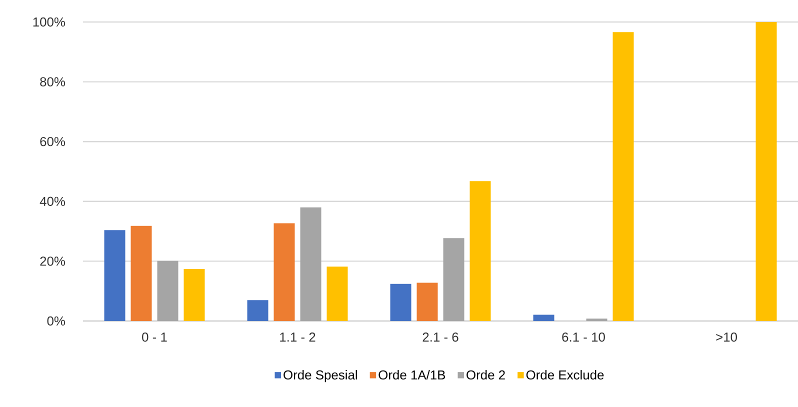 Image resolution: width=798 pixels, height=407 pixels. Describe the element at coordinates (565, 375) in the screenshot. I see `legend-label: Orde Exclude` at that location.